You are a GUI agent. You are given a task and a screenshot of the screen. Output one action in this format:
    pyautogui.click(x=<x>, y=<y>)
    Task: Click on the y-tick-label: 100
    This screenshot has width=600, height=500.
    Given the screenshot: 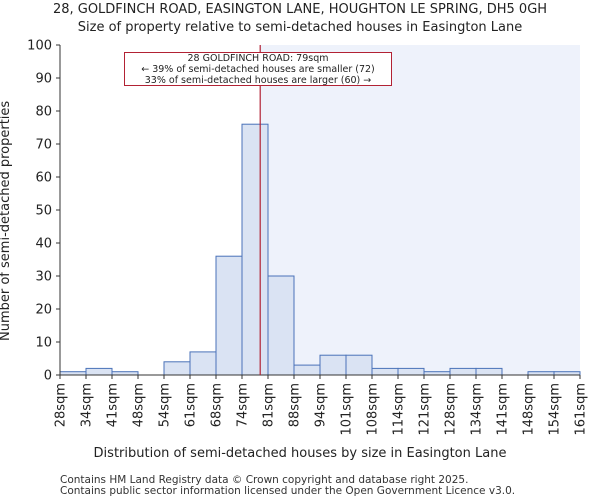 What is the action you would take?
    pyautogui.click(x=39, y=46)
    